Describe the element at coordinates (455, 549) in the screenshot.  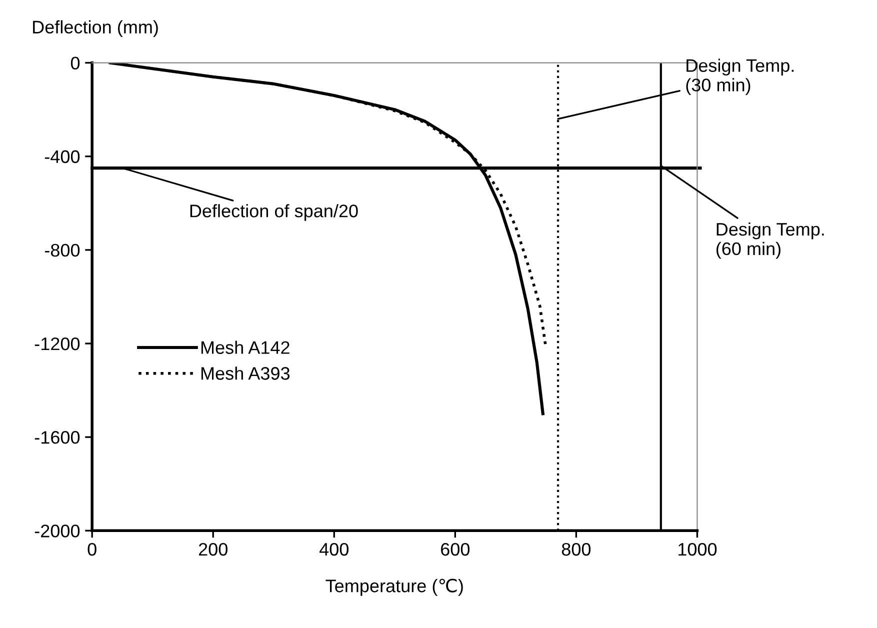
I see `x-tick-label: 600` at that location.